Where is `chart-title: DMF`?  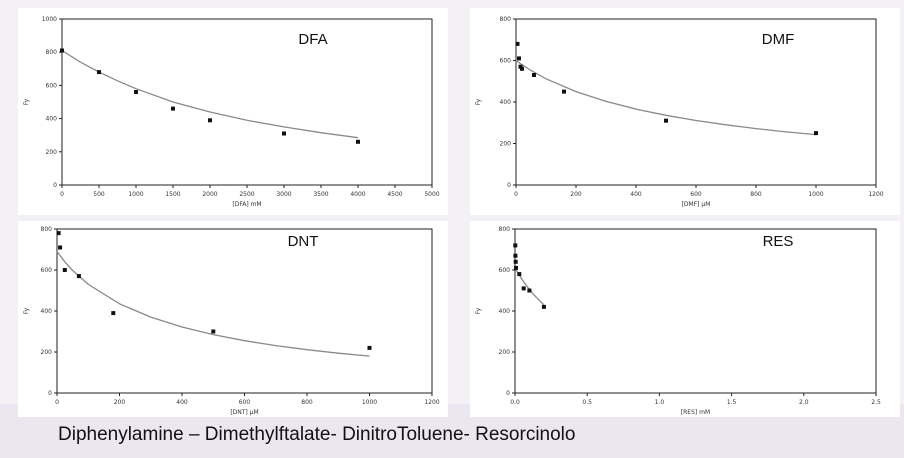
chart-title: DMF is located at coordinates (778, 39).